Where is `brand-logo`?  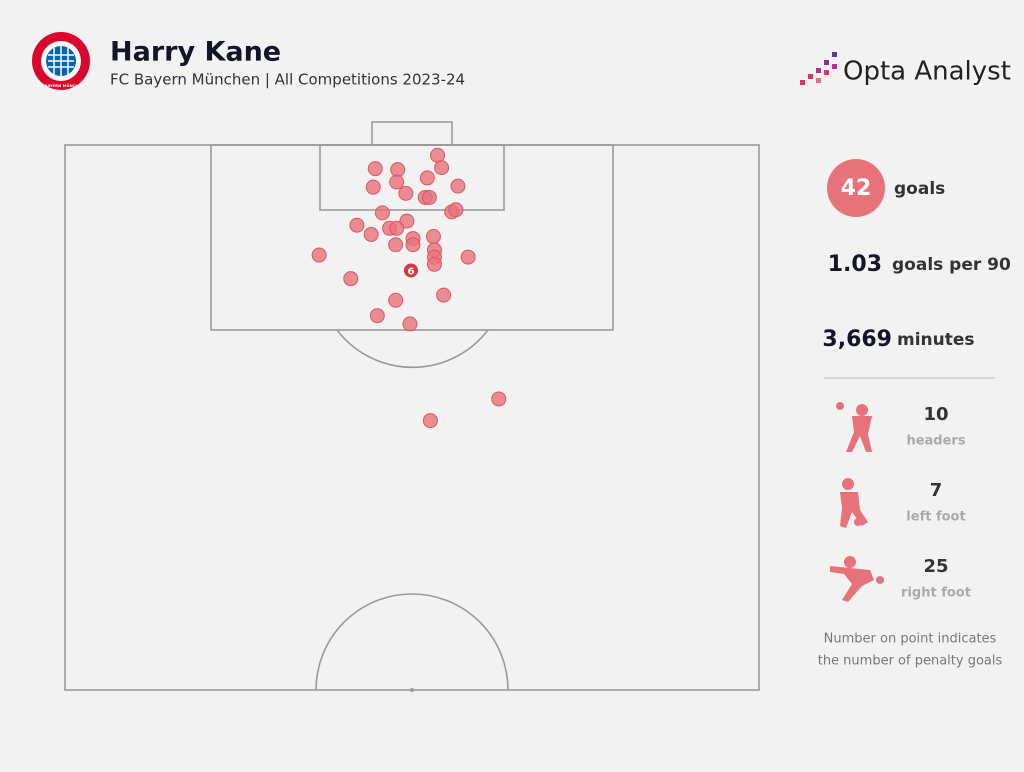 brand-logo is located at coordinates (818, 68).